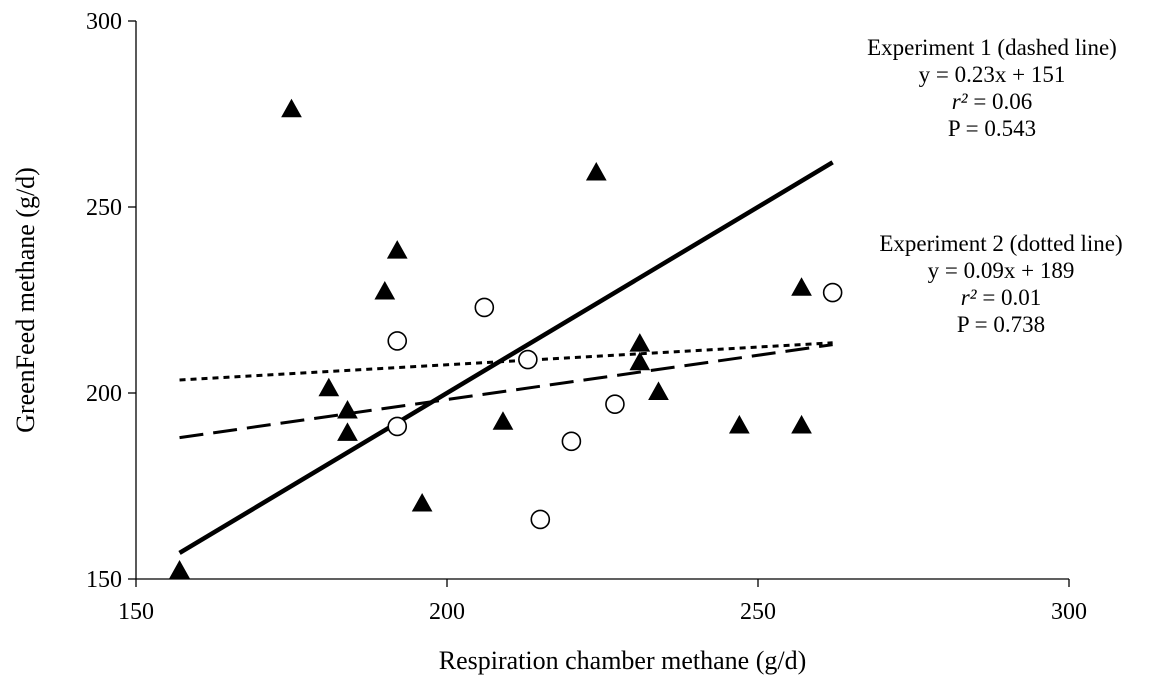  I want to click on x-tick-label: 200, so click(447, 612).